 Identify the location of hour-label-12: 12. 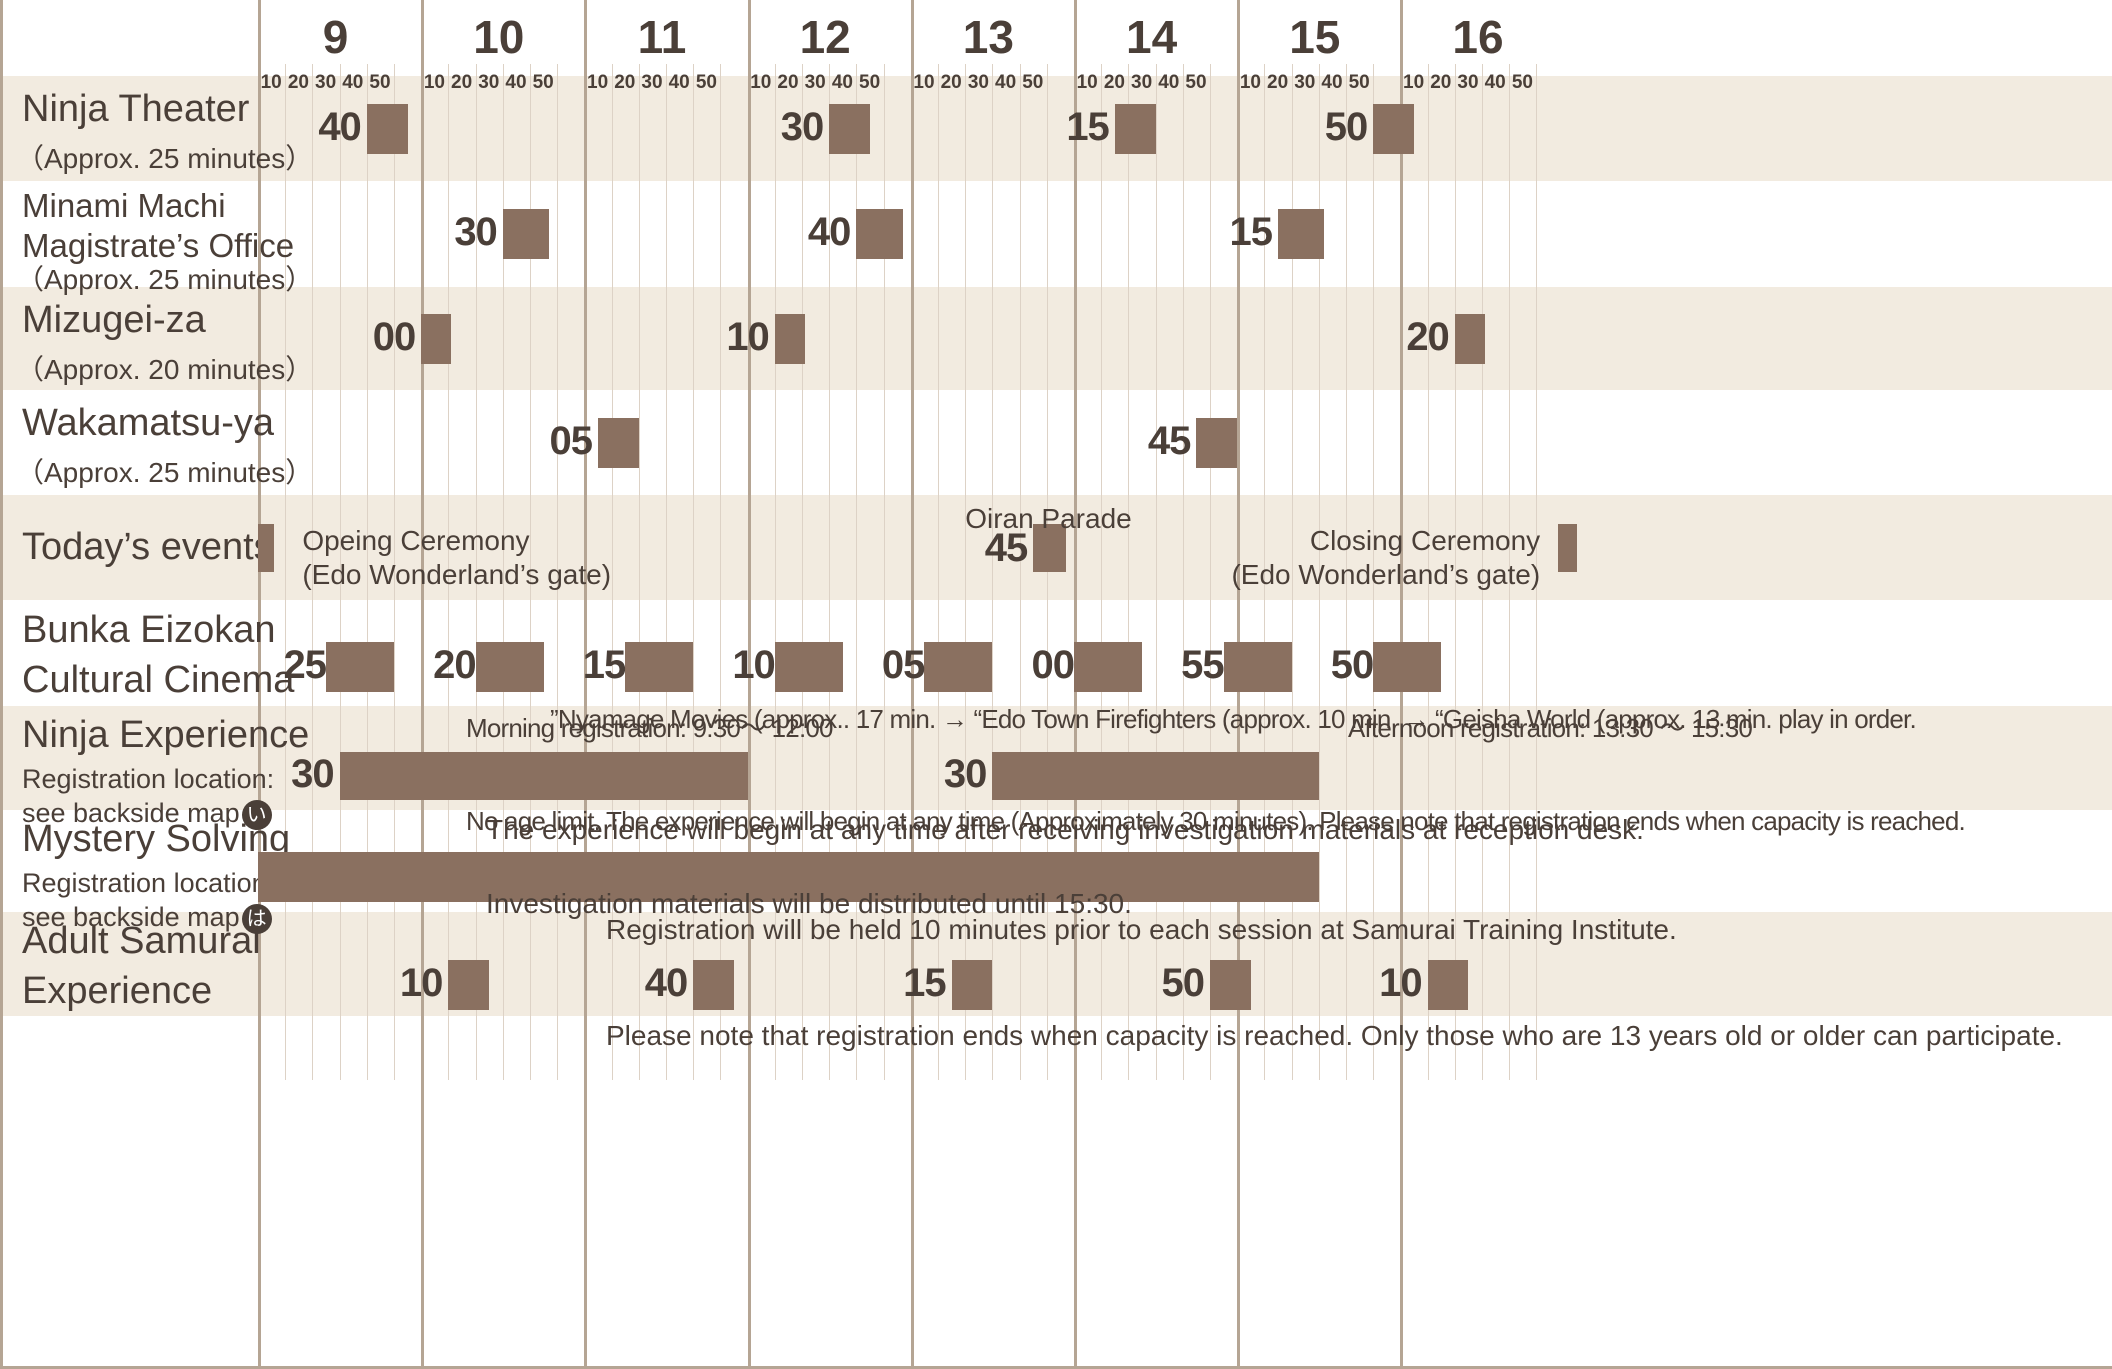
(825, 37).